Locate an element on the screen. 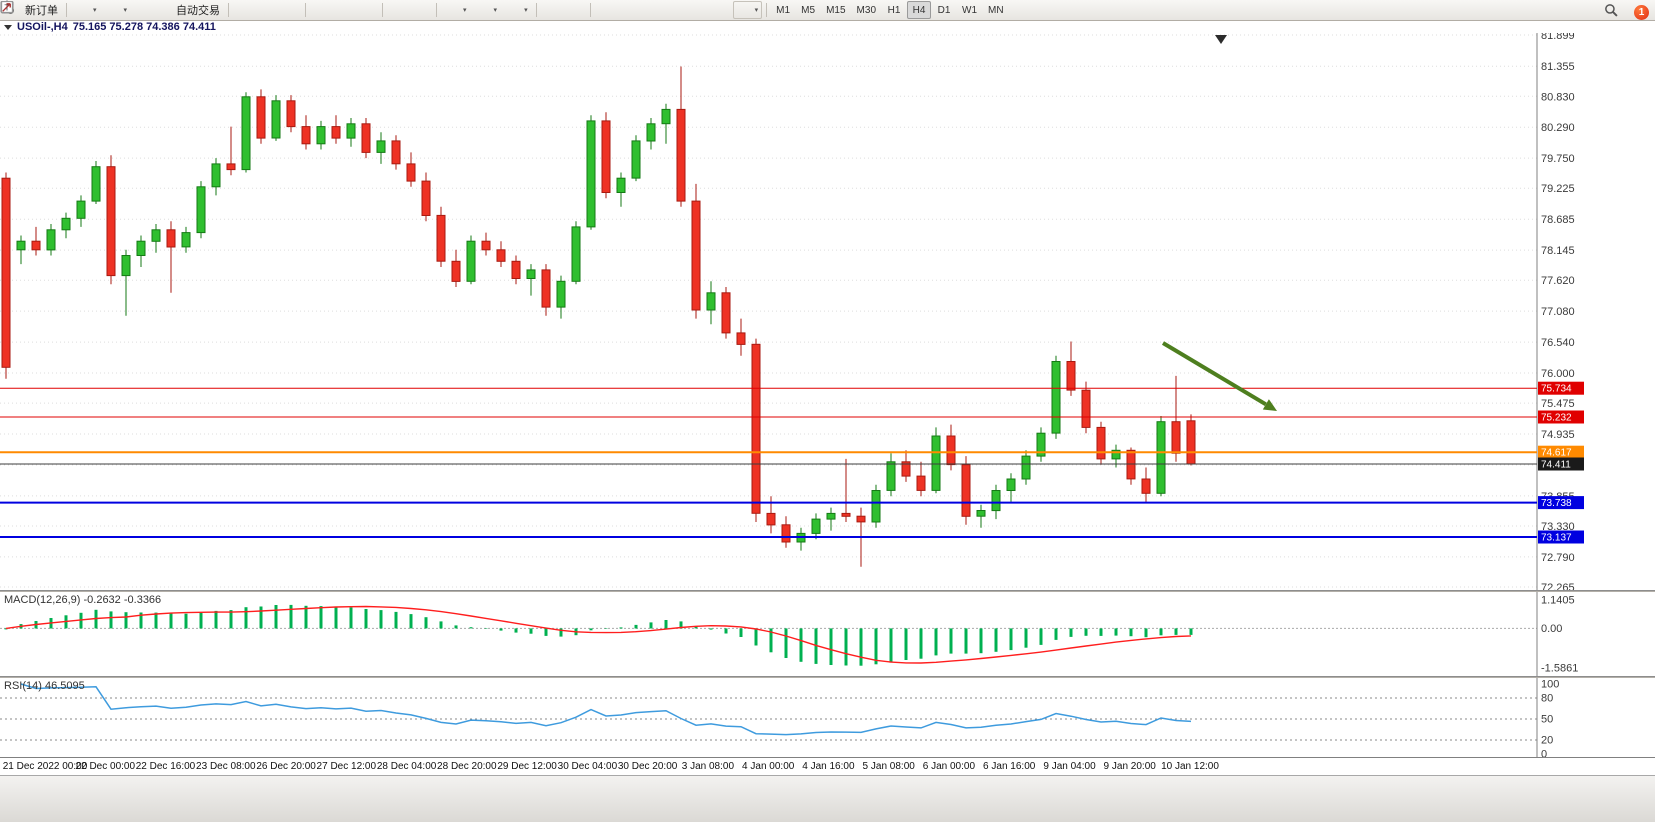 This screenshot has width=1655, height=822. auto-scroll-button is located at coordinates (204, 10).